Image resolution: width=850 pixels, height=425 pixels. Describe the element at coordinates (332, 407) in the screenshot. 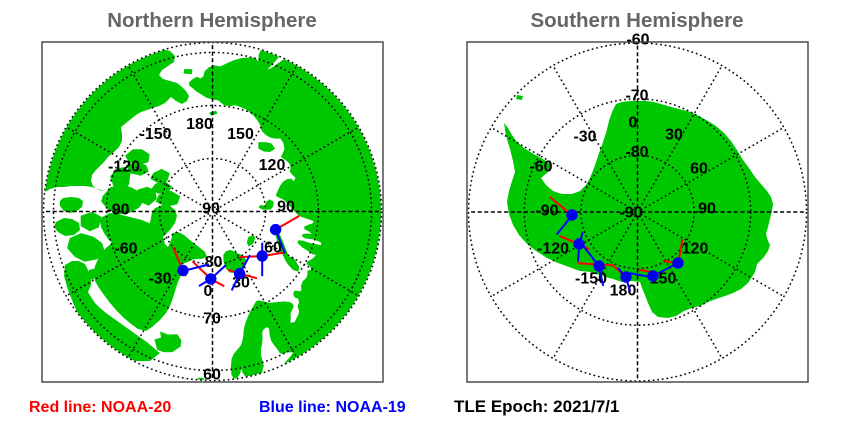

I see `svg-text: Blue line: NOAA-19` at that location.